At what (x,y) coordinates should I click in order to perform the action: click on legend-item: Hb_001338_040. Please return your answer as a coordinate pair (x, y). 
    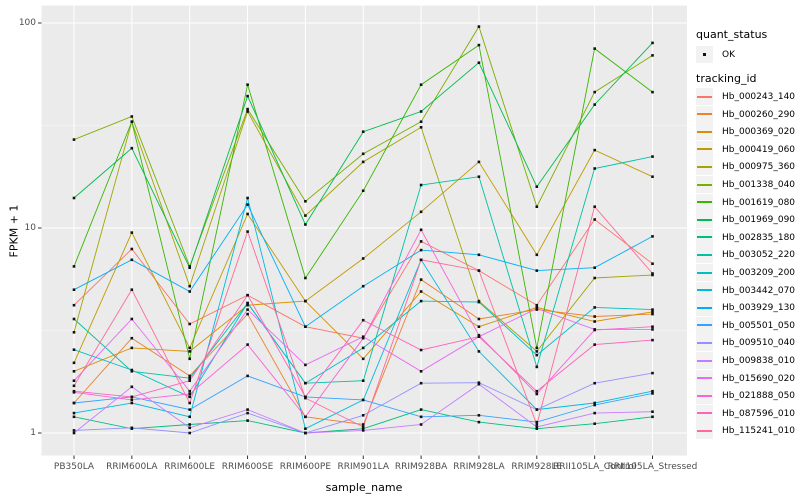
    Looking at the image, I should click on (748, 184).